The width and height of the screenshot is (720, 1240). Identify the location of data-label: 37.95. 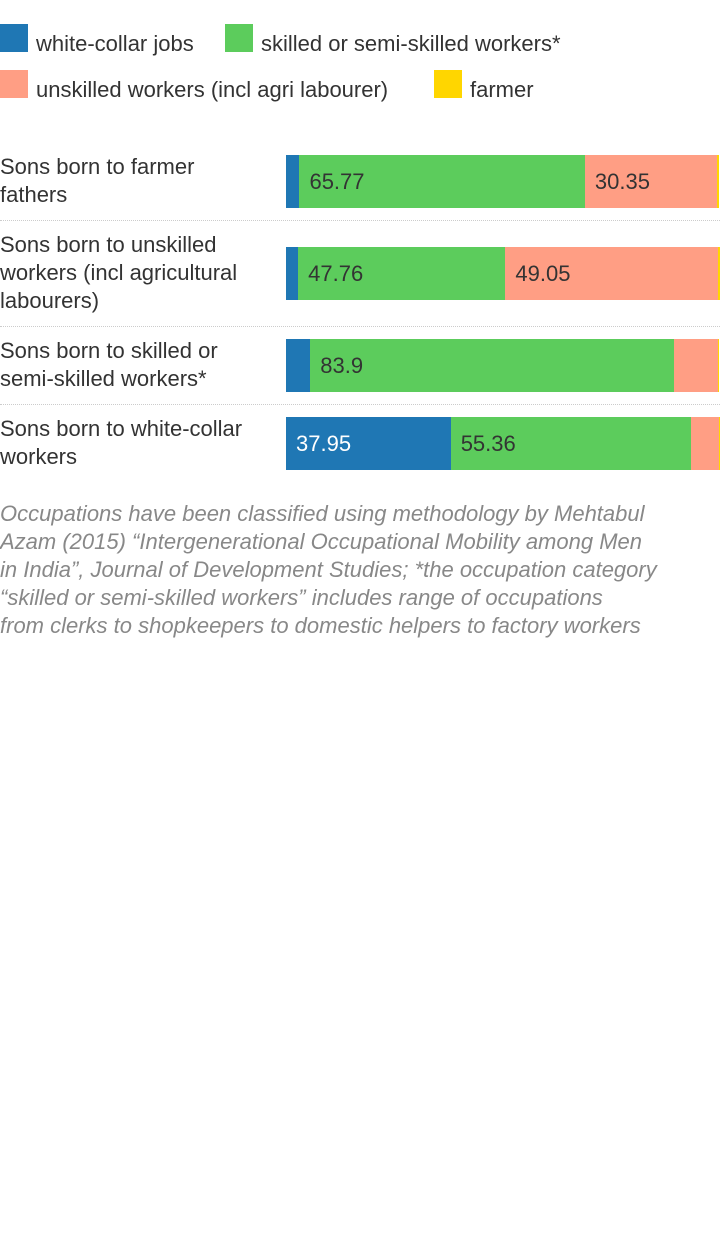
(324, 443).